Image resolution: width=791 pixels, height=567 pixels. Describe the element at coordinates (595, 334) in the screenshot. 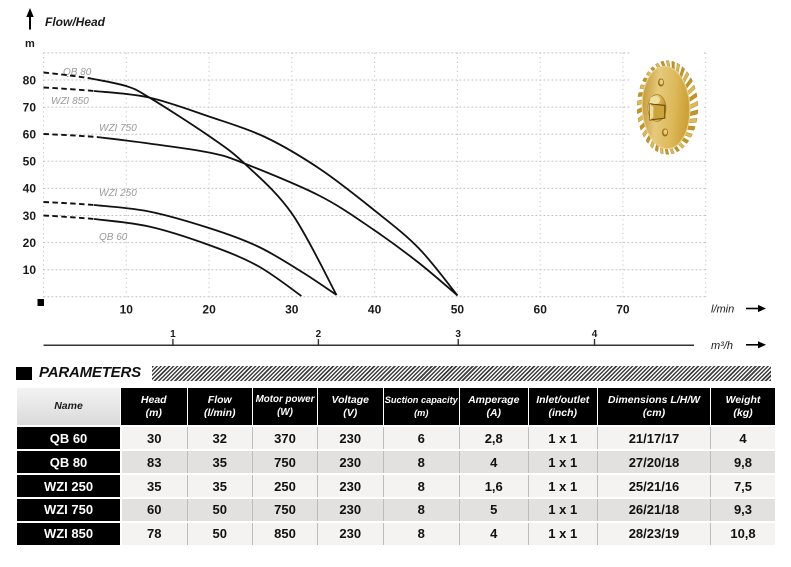

I see `svg-text: 4` at that location.